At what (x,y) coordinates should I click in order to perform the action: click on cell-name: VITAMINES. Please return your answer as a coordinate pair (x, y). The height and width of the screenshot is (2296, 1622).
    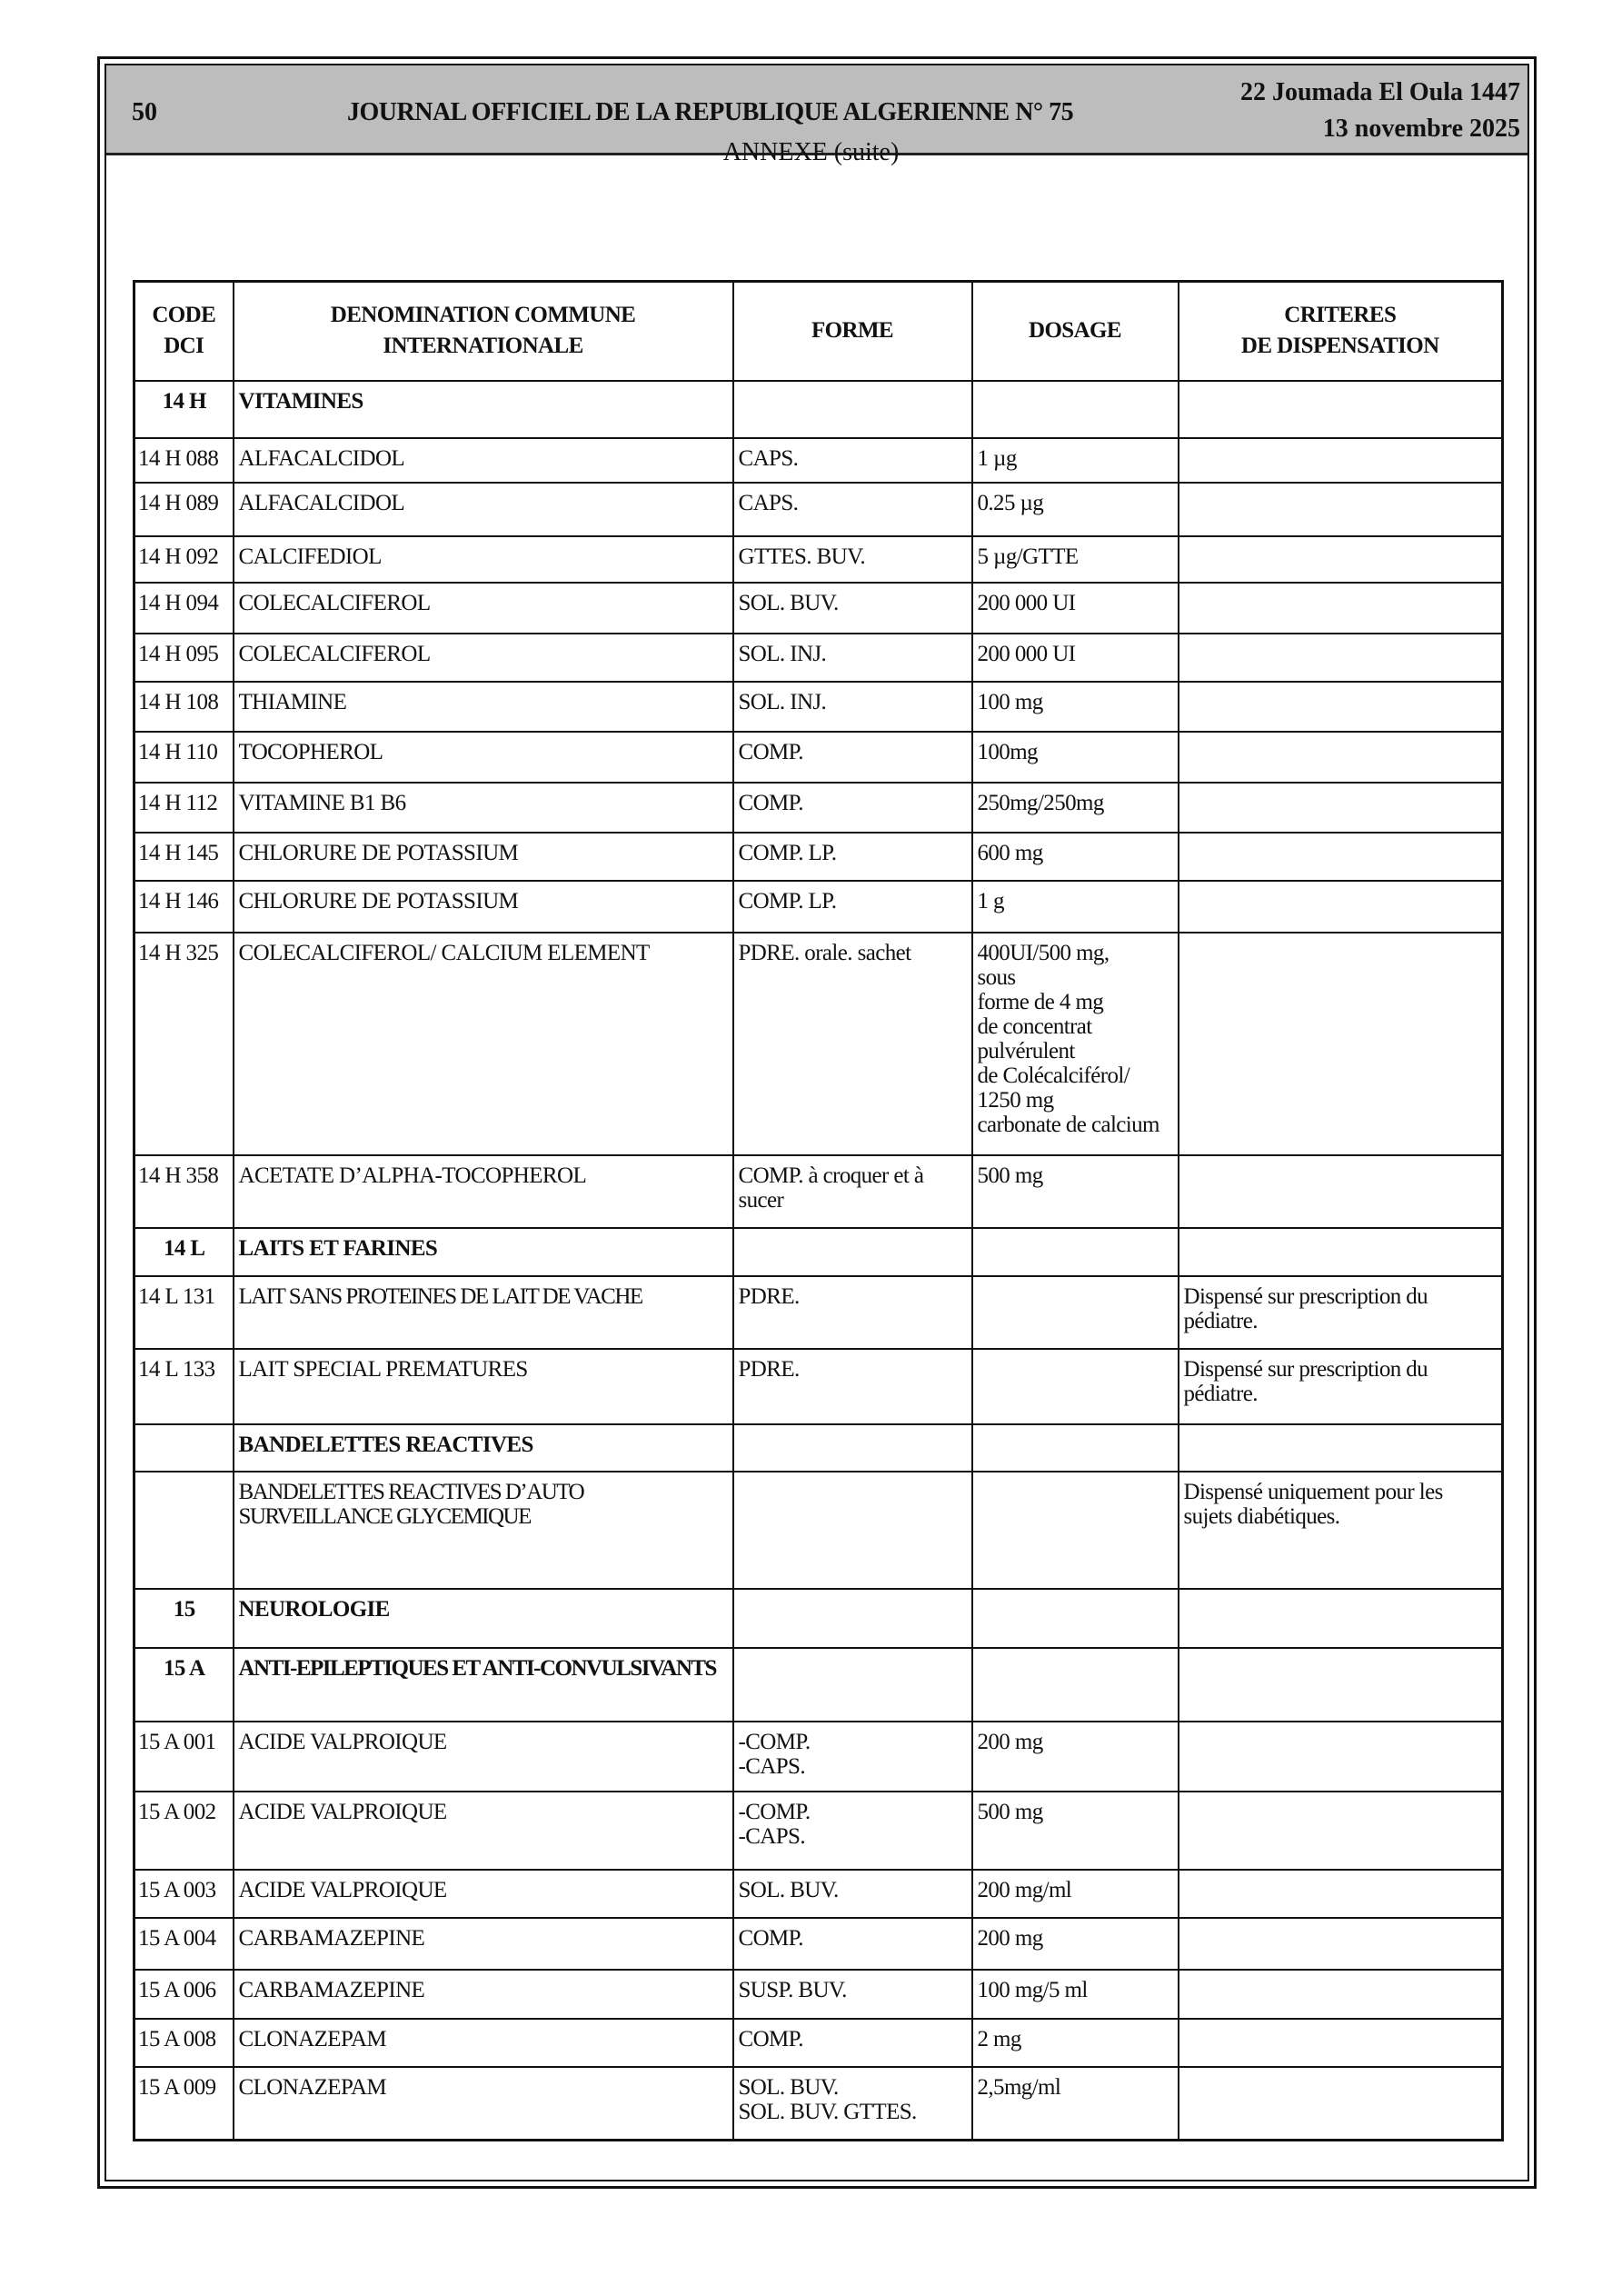
    Looking at the image, I should click on (483, 409).